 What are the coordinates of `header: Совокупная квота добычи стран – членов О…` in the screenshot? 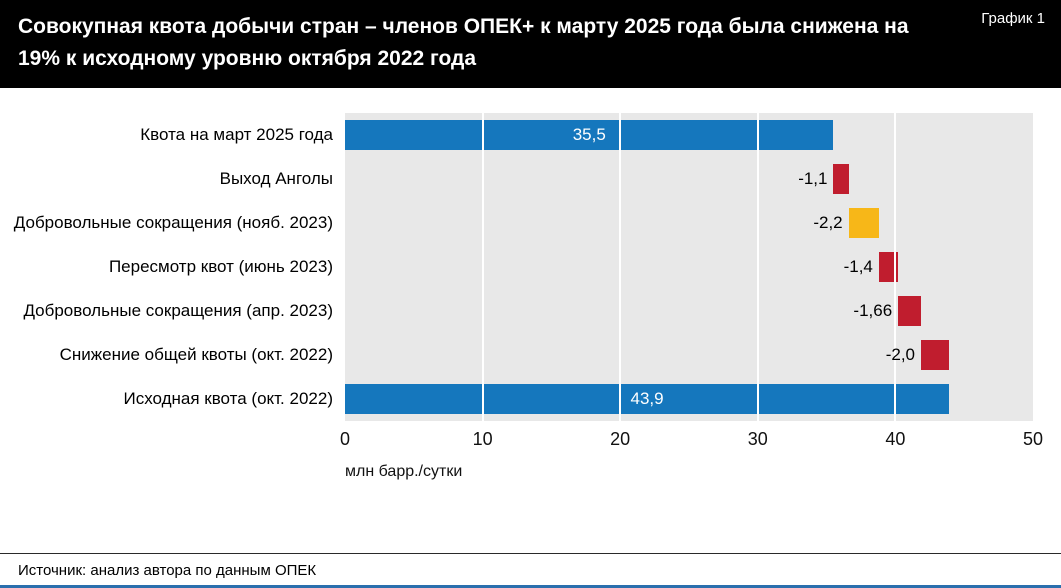 It's located at (530, 44).